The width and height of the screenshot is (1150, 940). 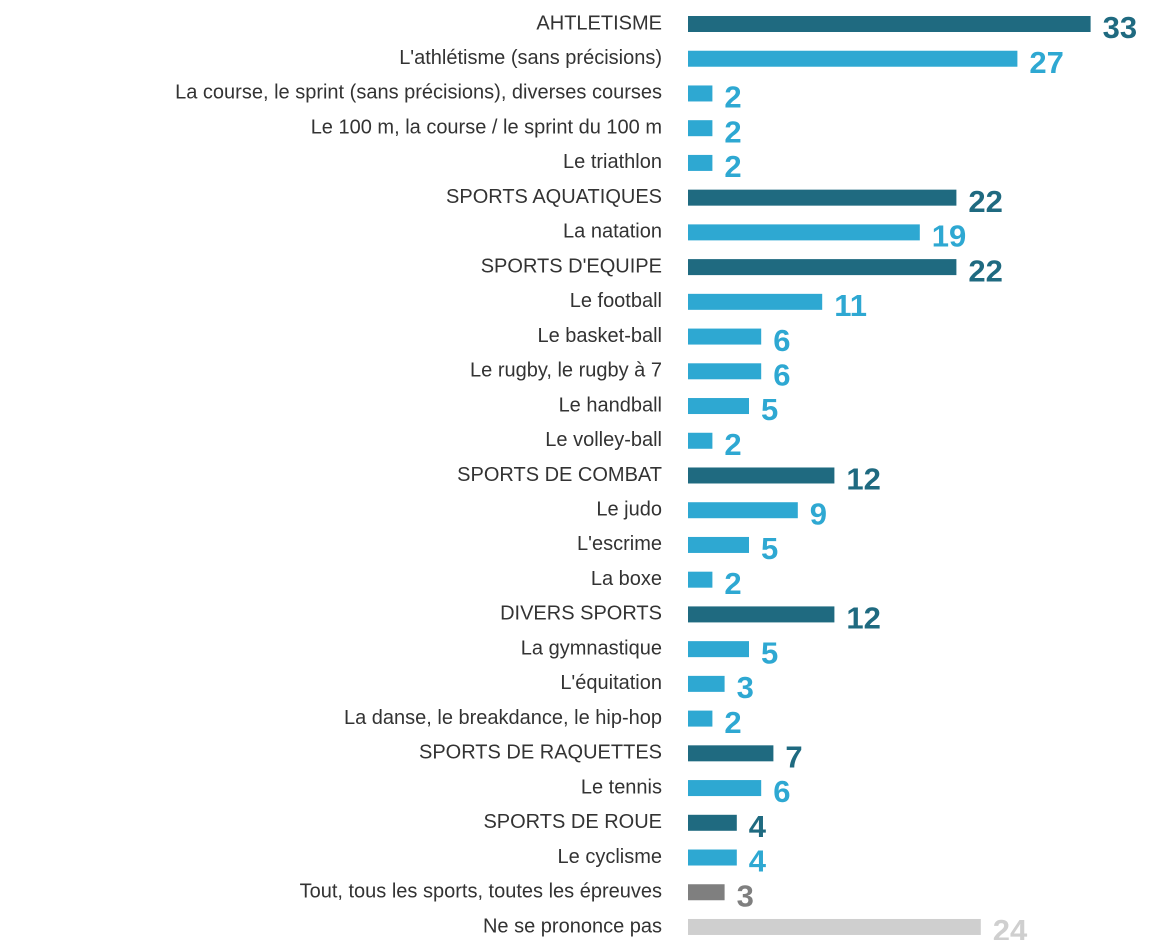 What do you see at coordinates (850, 305) in the screenshot?
I see `value-label: 11` at bounding box center [850, 305].